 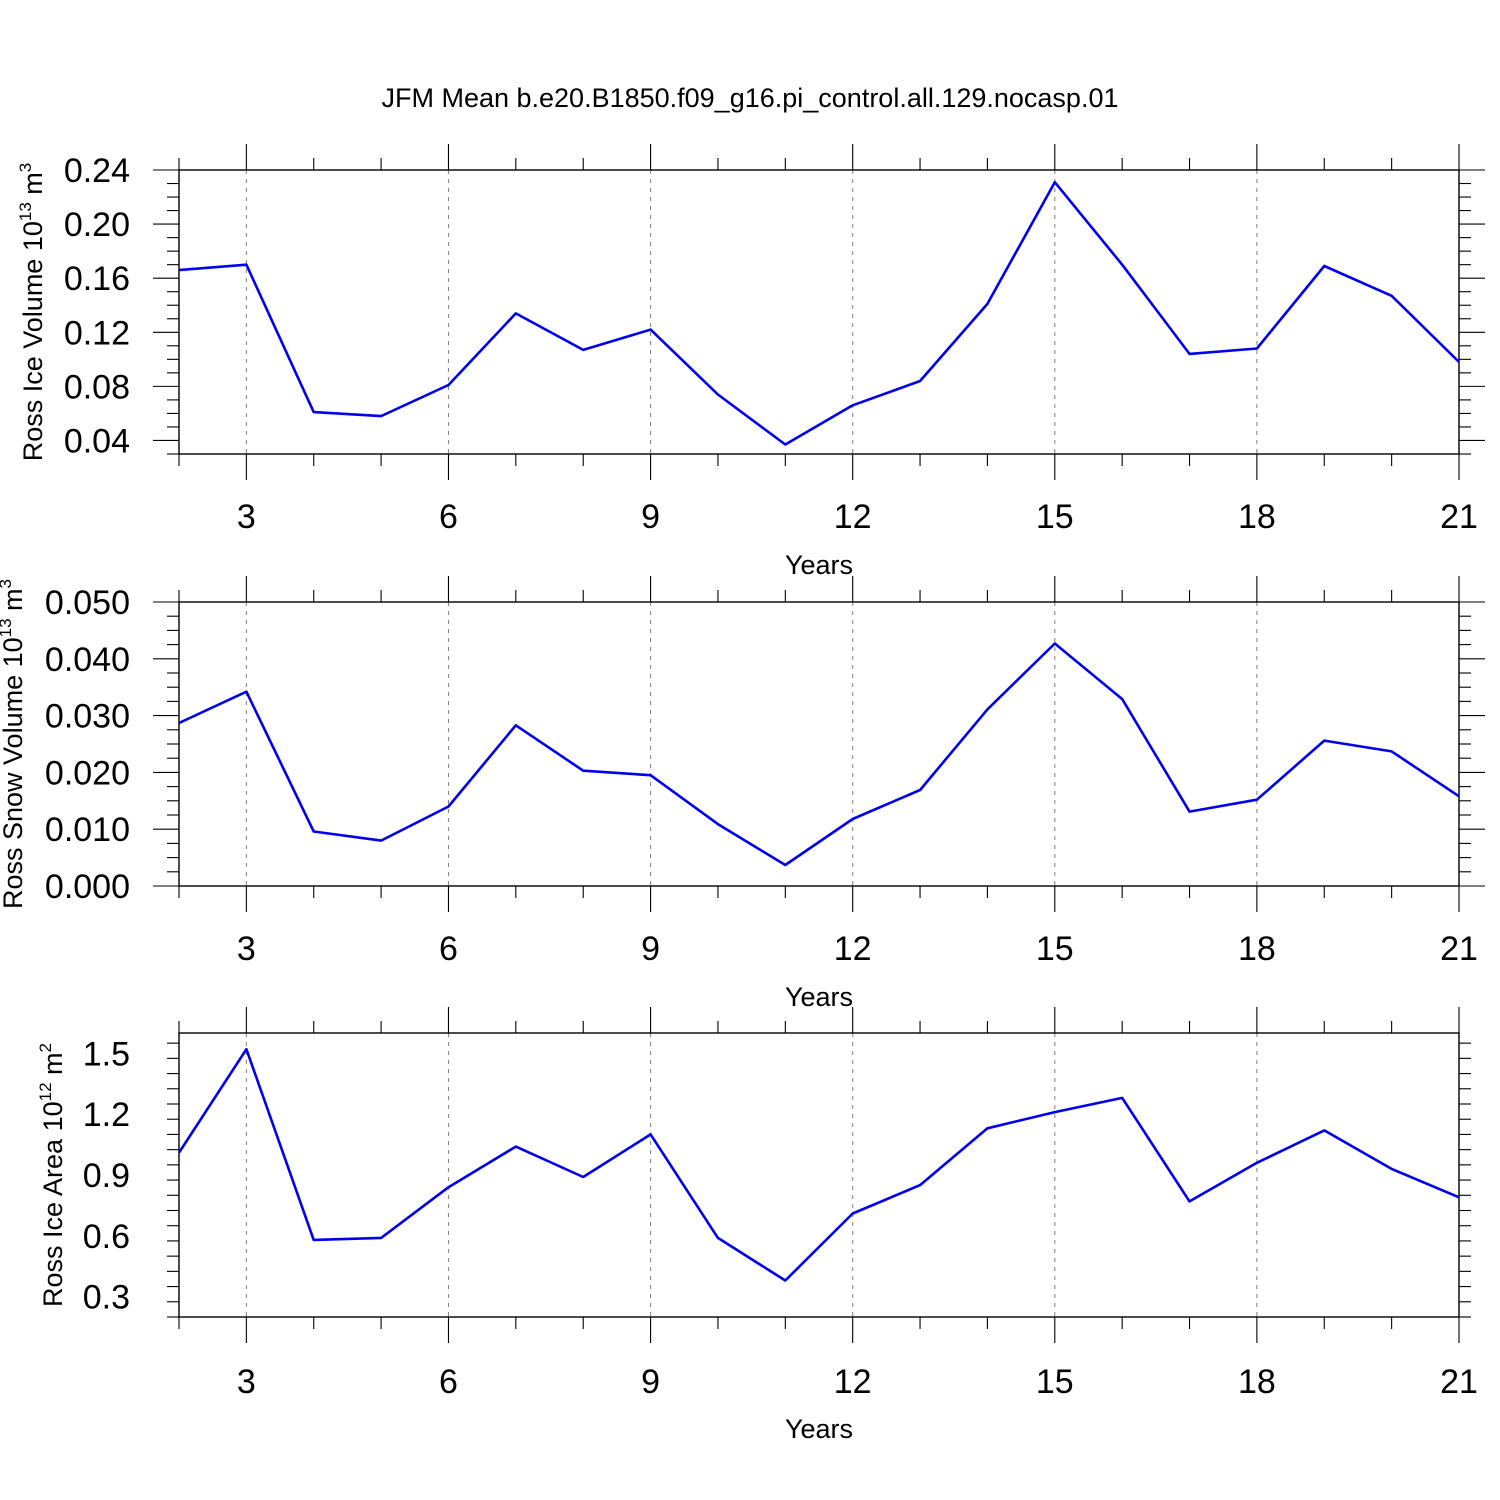 I want to click on y-tick-label: 0.6, so click(x=106, y=1237).